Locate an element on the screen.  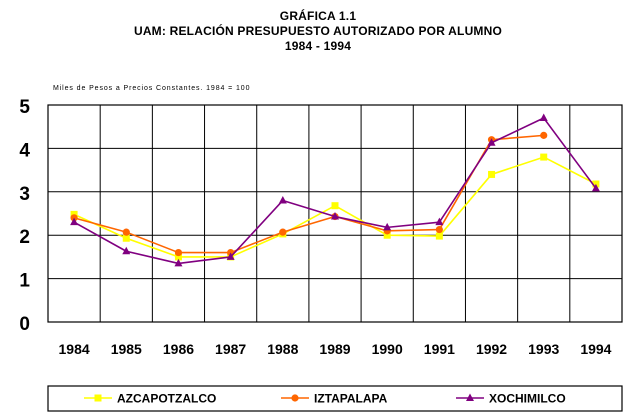
legend-label-azcapotzalco: AZCAPOTZALCO is located at coordinates (166, 399).